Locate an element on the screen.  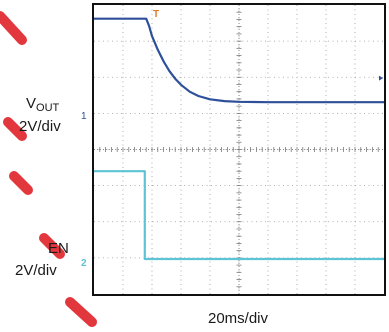
en-scale-label: 2V/div is located at coordinates (36, 270).